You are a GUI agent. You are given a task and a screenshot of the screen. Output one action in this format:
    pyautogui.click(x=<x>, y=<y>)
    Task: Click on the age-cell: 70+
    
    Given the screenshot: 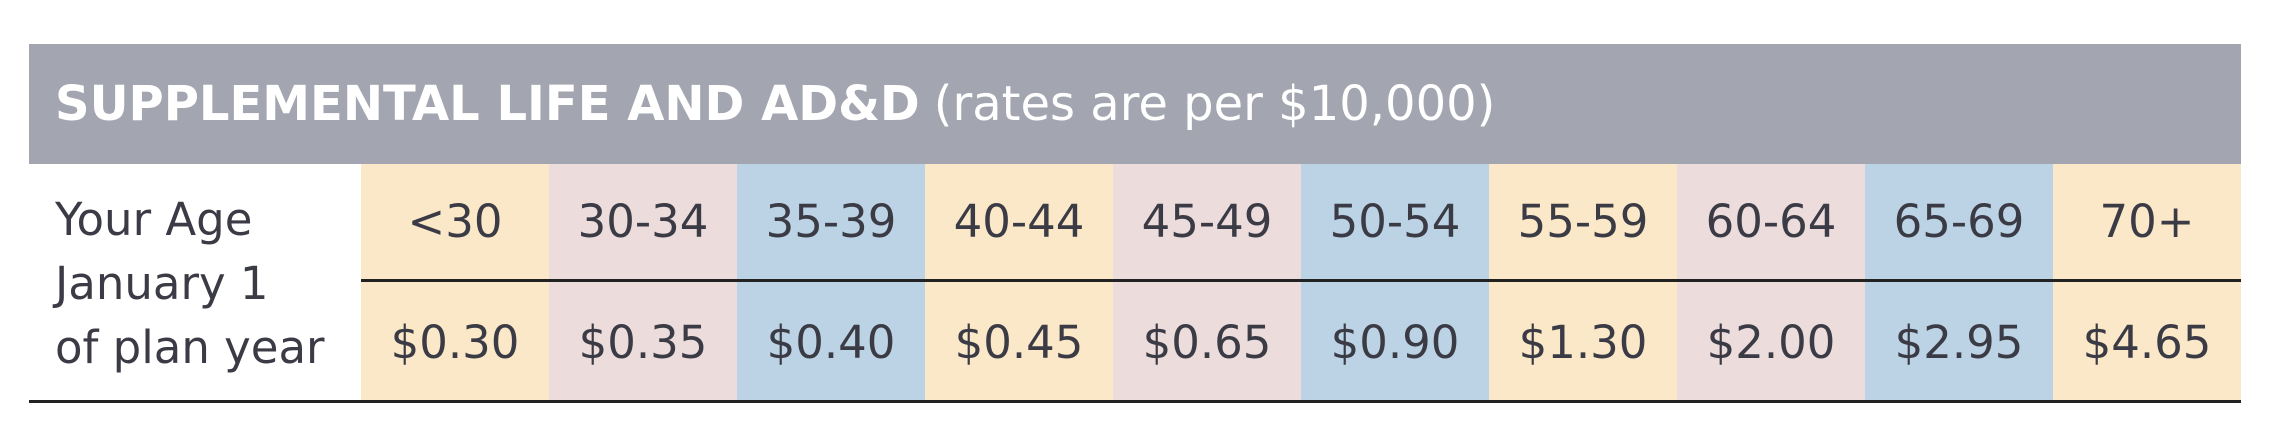 What is the action you would take?
    pyautogui.click(x=2147, y=223)
    